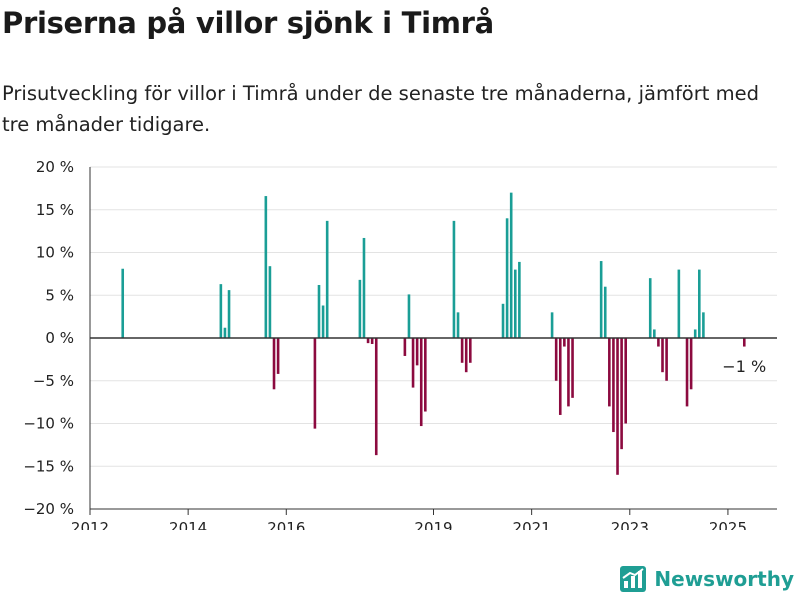 This screenshot has height=600, width=800. I want to click on x-tick-label: 2012, so click(90, 524).